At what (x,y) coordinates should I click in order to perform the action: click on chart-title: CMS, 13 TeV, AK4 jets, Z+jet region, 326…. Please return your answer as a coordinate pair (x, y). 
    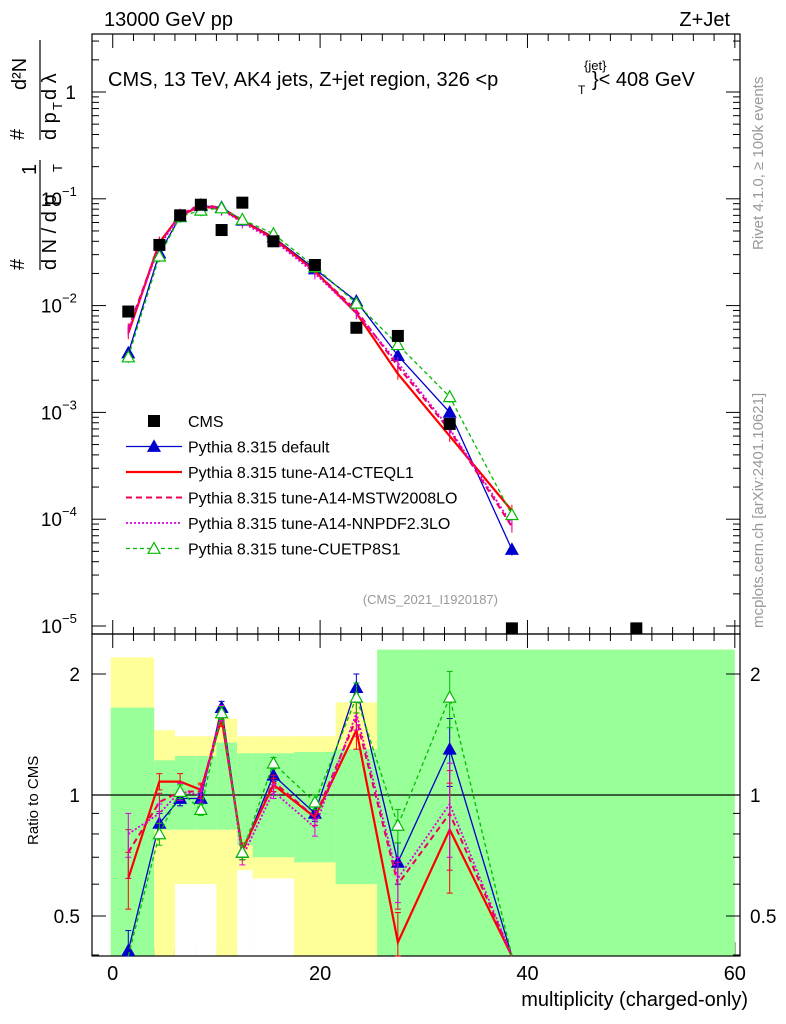
    Looking at the image, I should click on (402, 77).